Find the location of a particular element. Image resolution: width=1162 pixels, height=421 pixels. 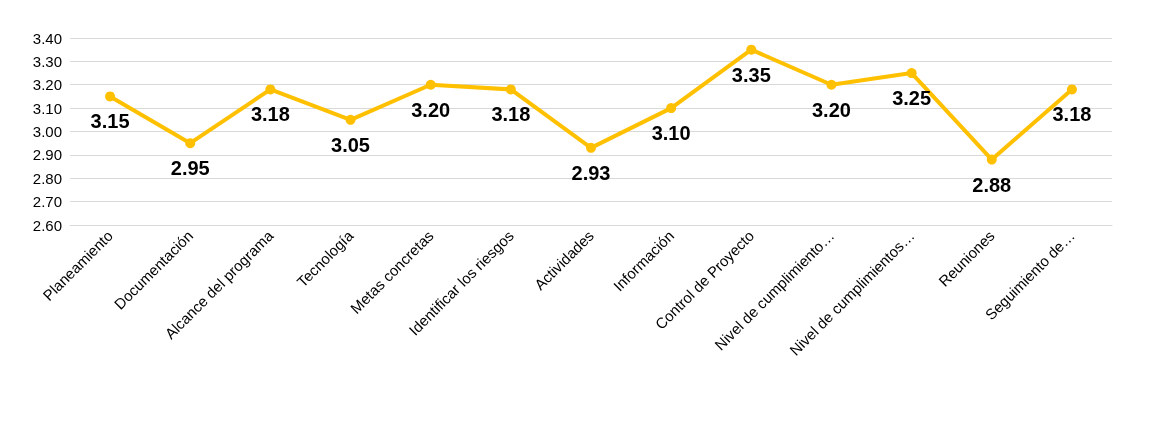

y-tick-label: 3.40 is located at coordinates (47, 38).